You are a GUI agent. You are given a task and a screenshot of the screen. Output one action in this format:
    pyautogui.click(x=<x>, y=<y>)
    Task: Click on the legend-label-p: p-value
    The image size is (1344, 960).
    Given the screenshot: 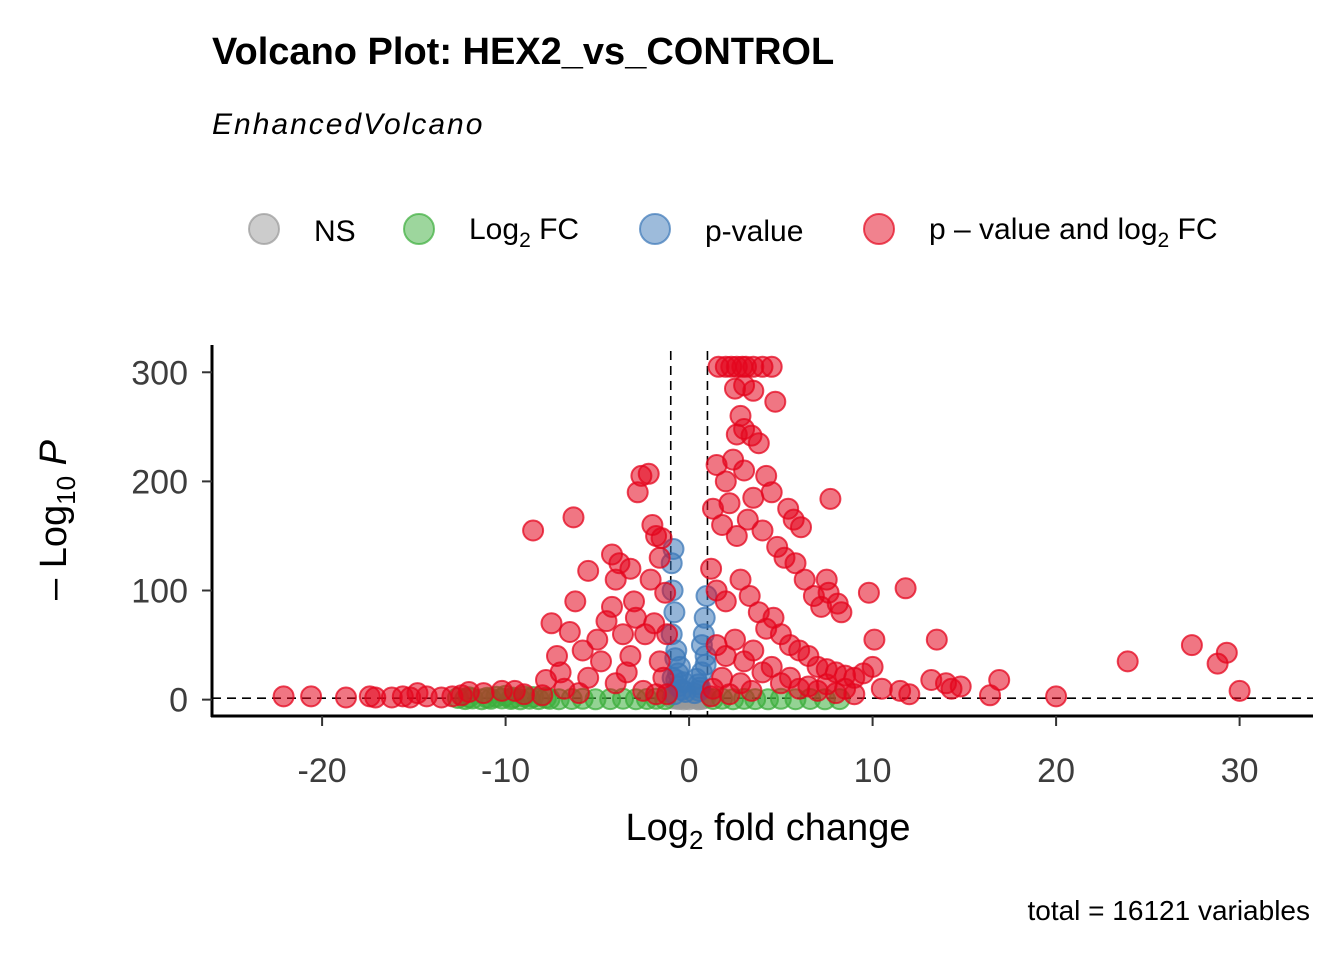 What is the action you would take?
    pyautogui.click(x=754, y=231)
    